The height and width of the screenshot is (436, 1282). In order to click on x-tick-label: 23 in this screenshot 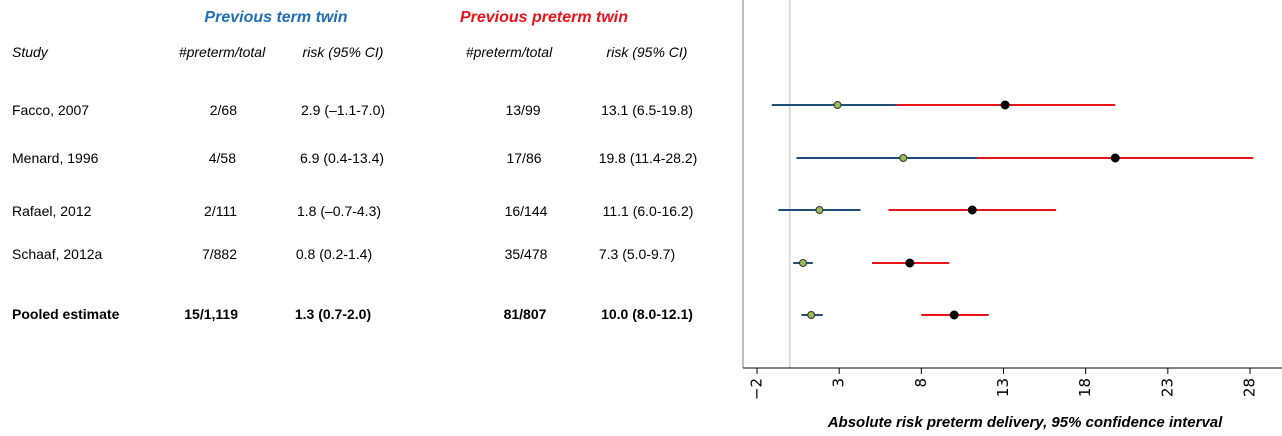, I will do `click(1167, 387)`.